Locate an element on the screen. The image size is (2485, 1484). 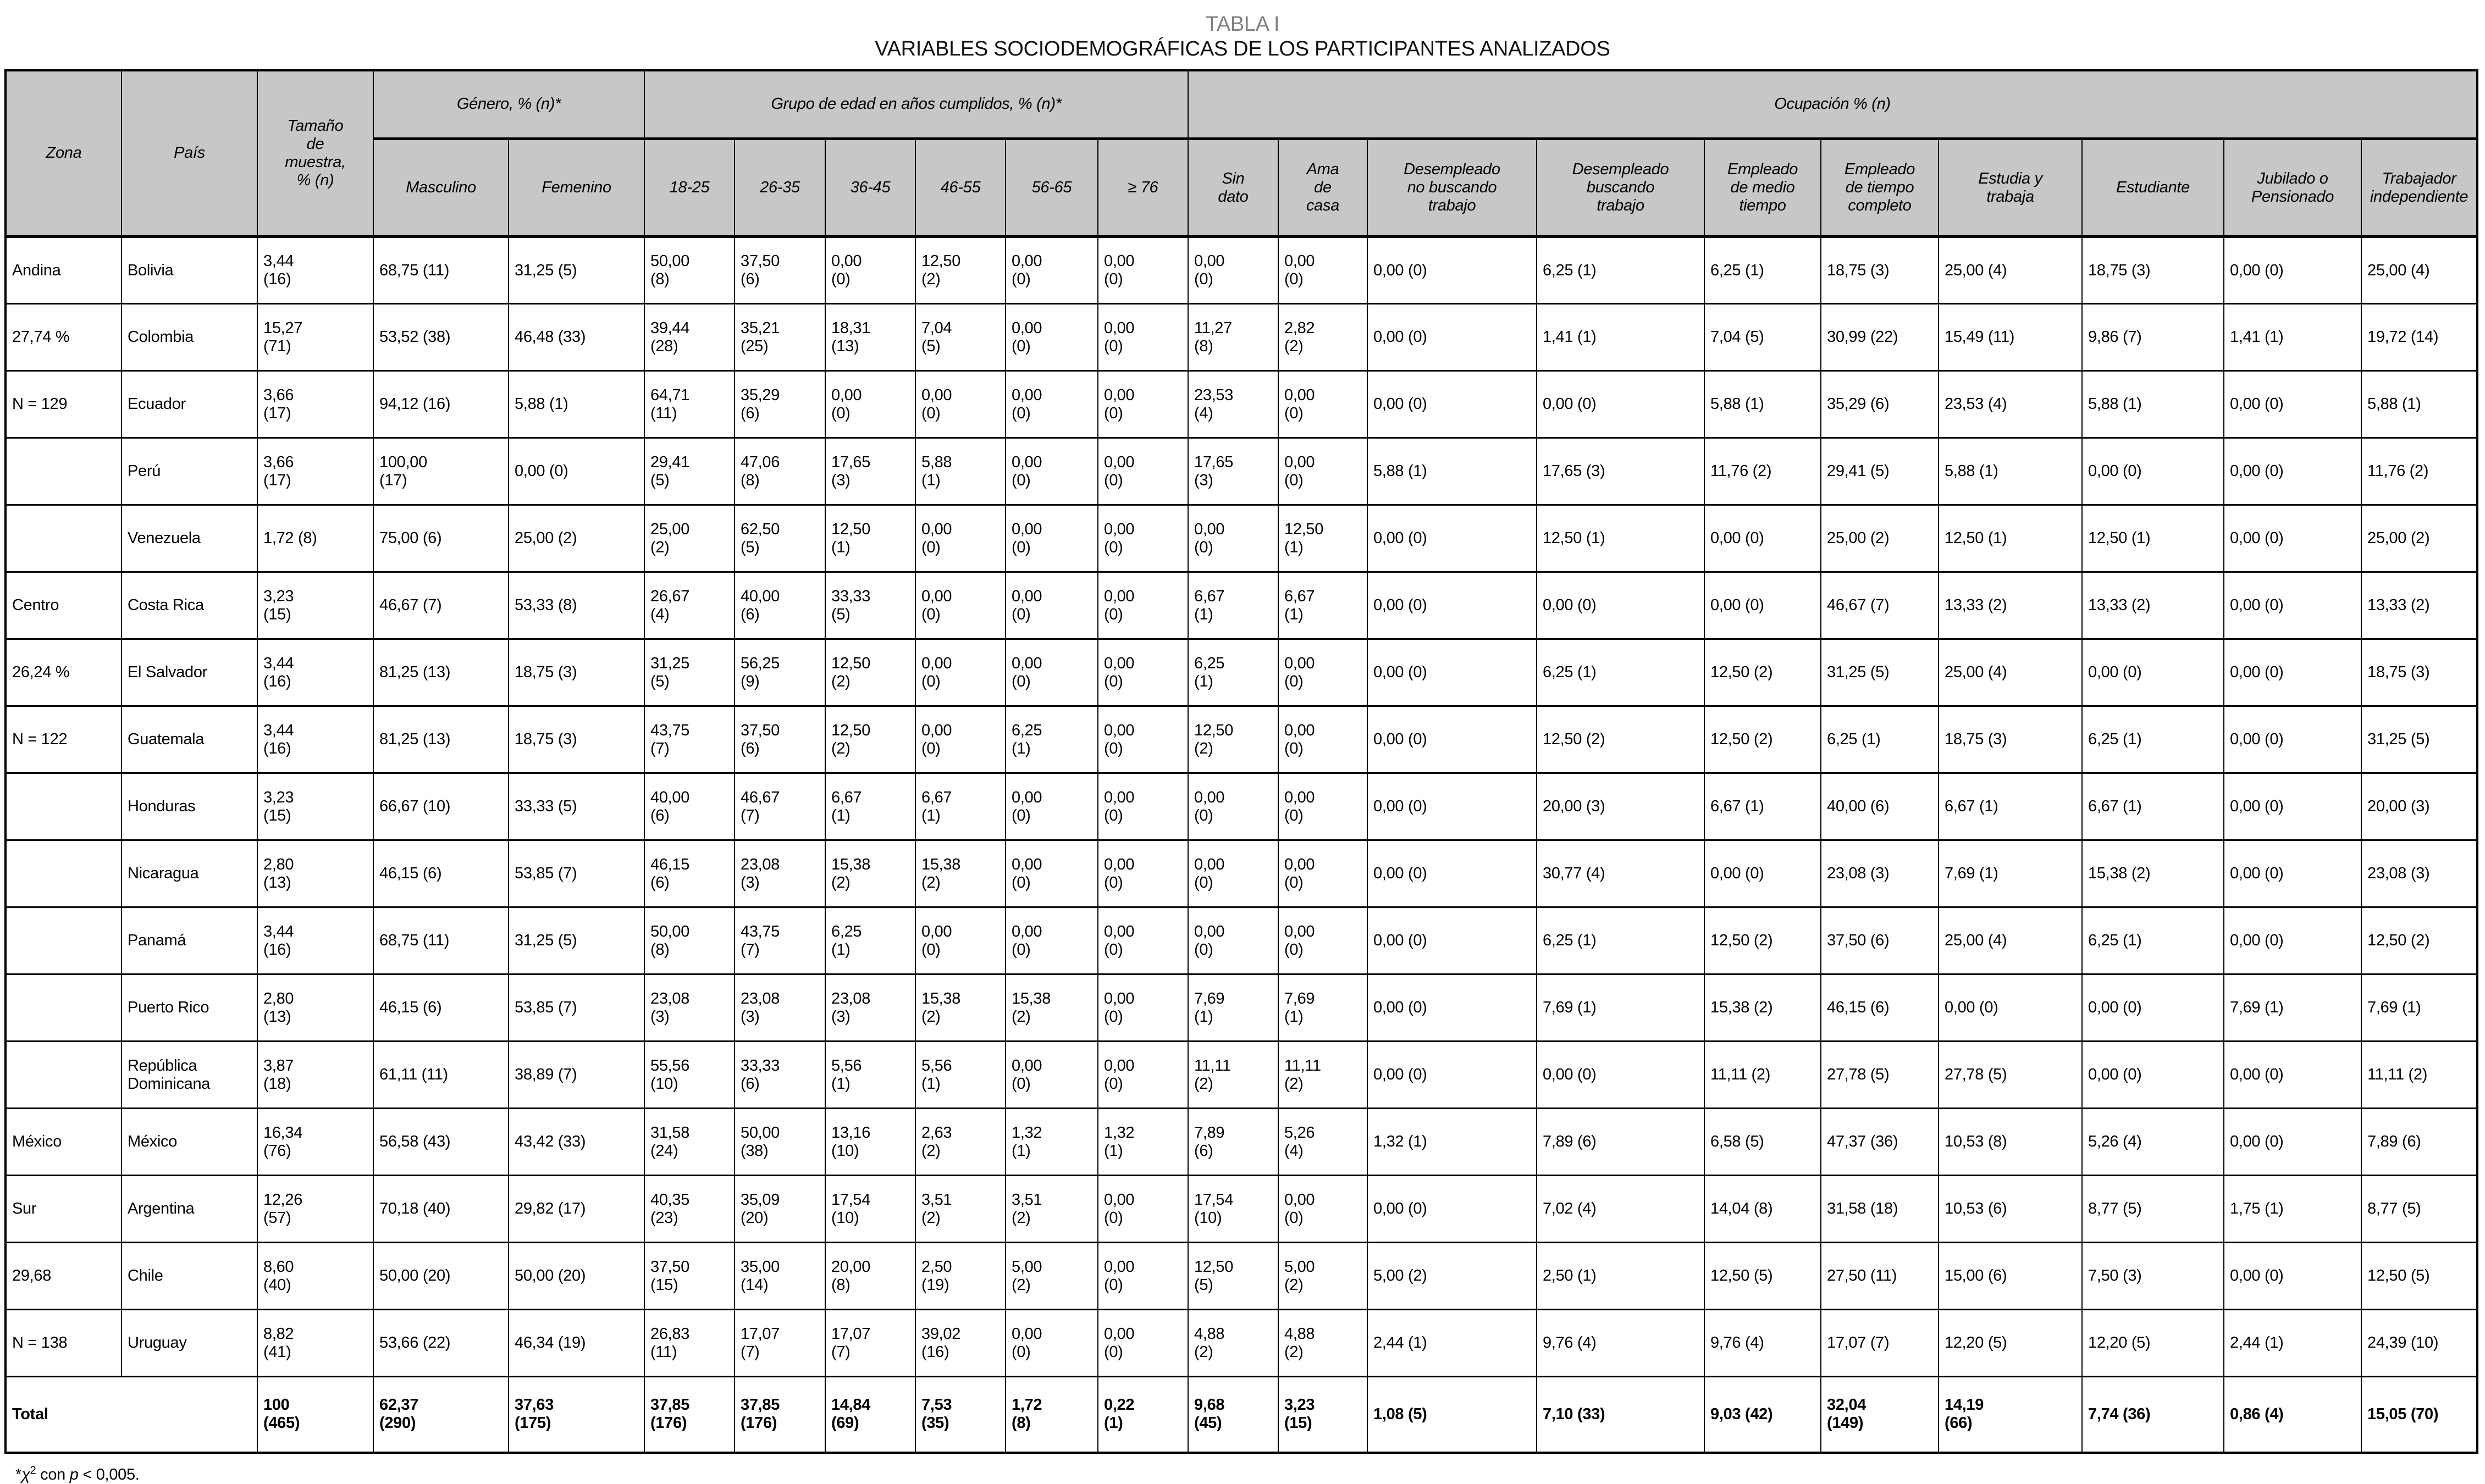
value-cell: 5,00 (2) is located at coordinates (1323, 1276).